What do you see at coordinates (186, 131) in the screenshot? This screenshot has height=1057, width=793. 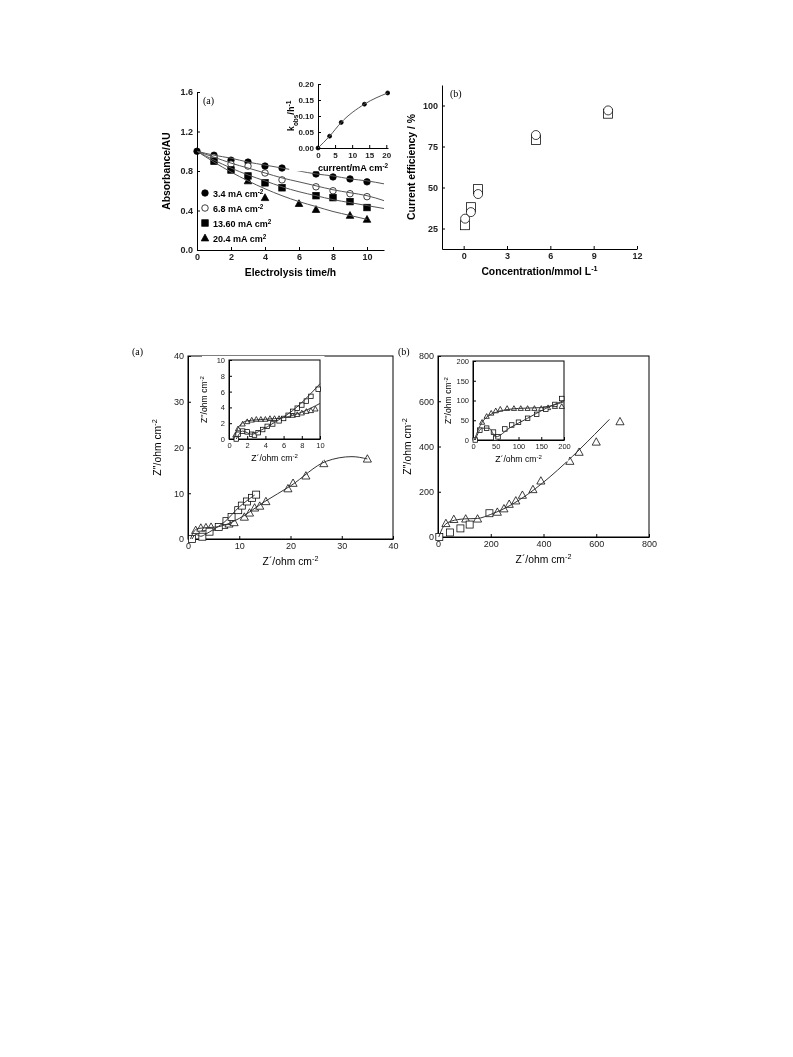 I see `y-tick-label: 1.2` at bounding box center [186, 131].